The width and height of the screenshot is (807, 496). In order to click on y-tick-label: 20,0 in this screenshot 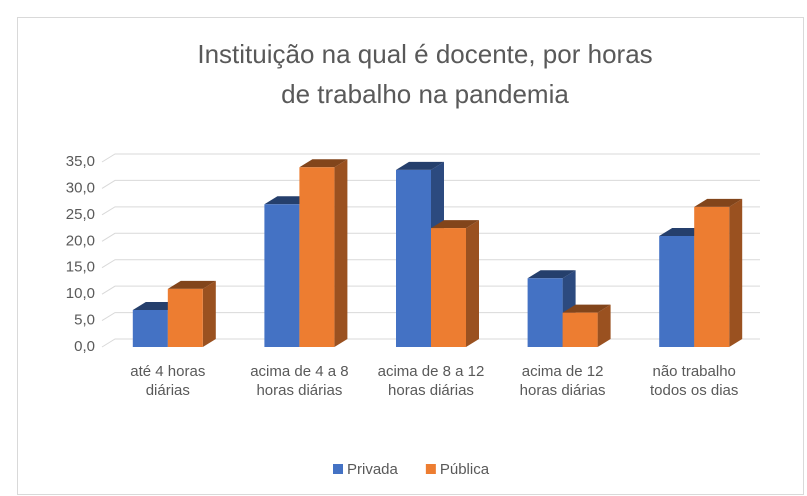, I will do `click(80, 240)`.